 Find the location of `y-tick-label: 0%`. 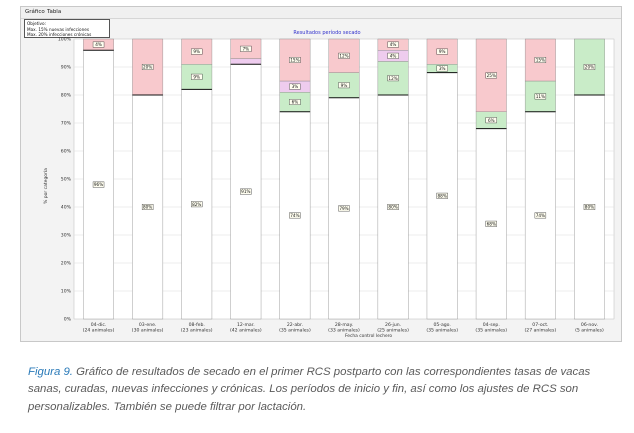

y-tick-label: 0% is located at coordinates (68, 320).